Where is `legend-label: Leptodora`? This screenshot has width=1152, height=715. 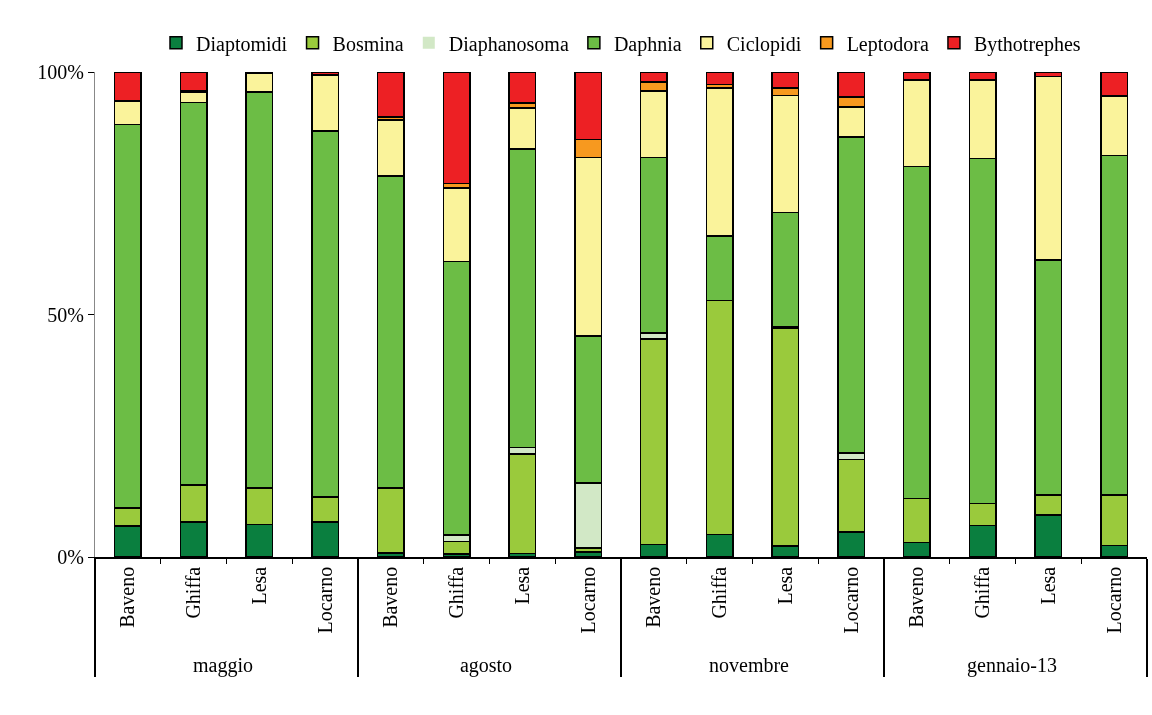
legend-label: Leptodora is located at coordinates (887, 44).